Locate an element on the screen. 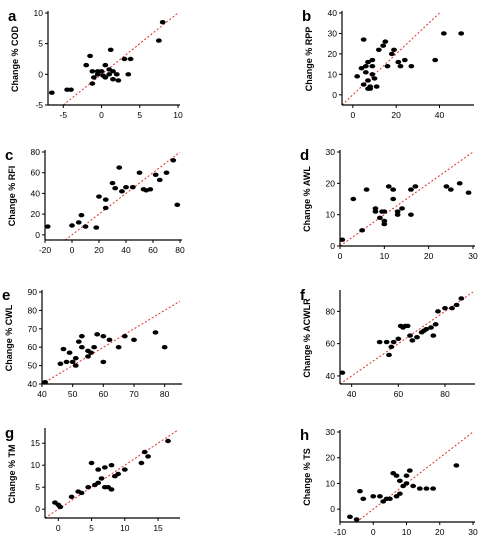  y-tick-label: 30 is located at coordinates (331, 152).